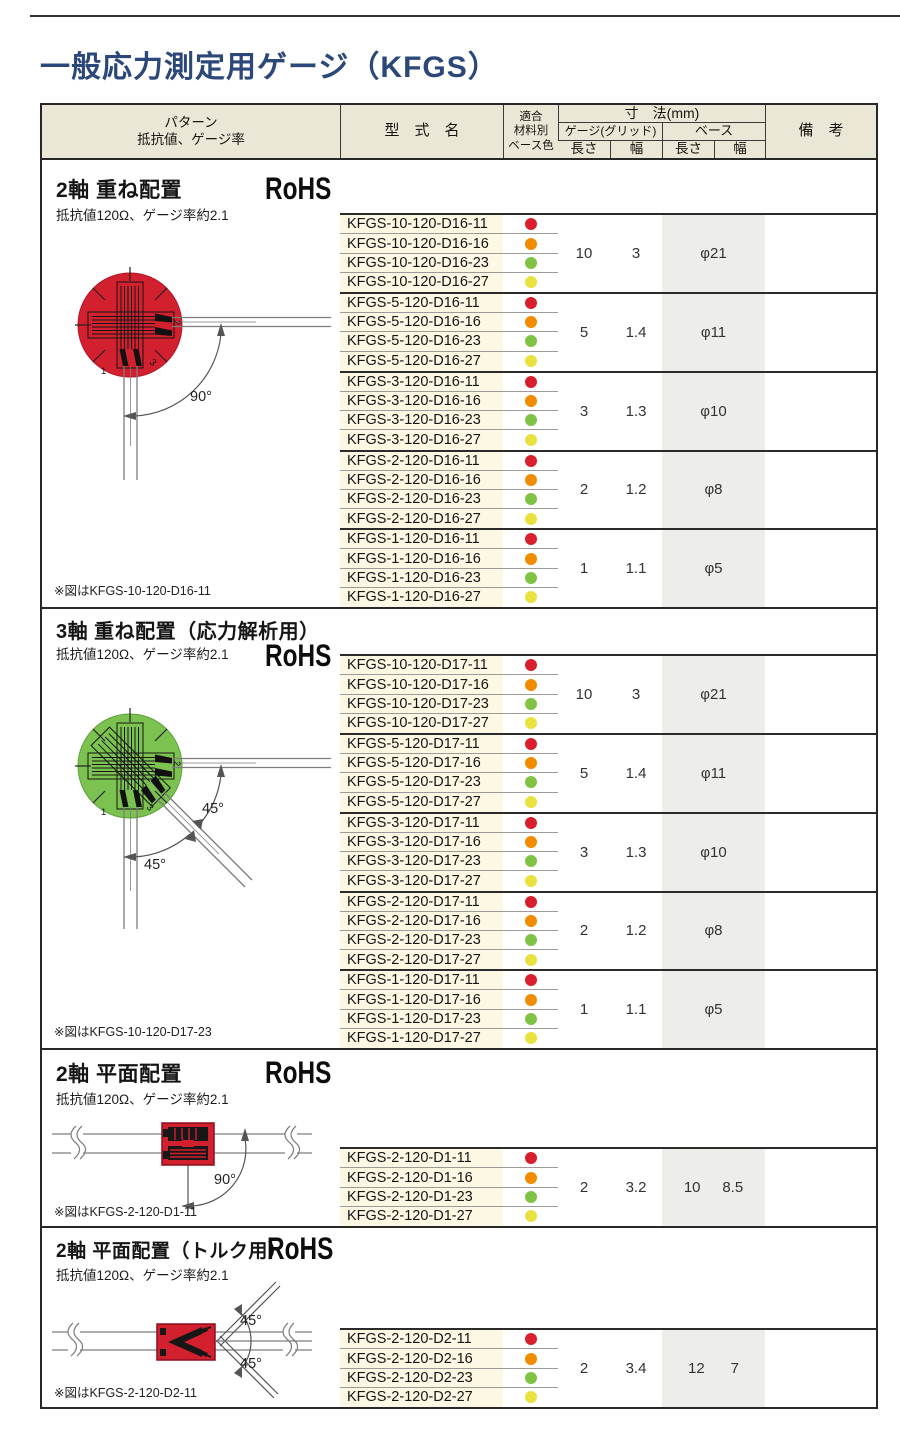 The image size is (900, 1437). What do you see at coordinates (421, 578) in the screenshot?
I see `model-name: KFGS-1-120-D16-23` at bounding box center [421, 578].